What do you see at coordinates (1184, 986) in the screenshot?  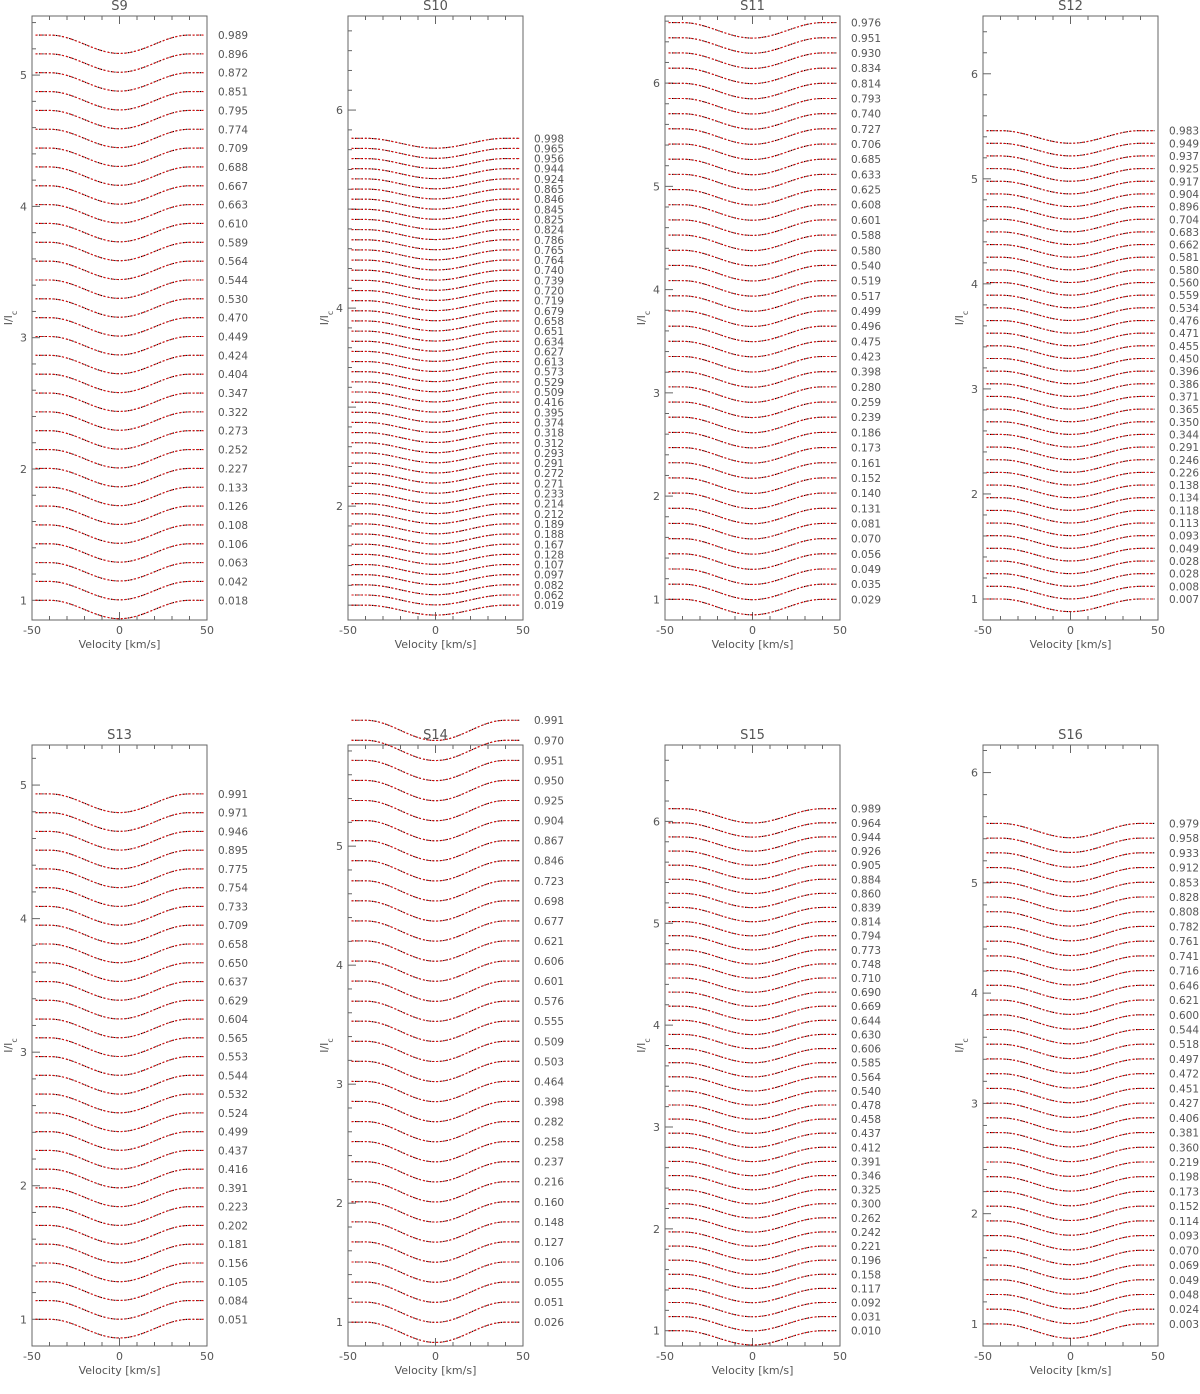 I see `phase-label: 0.646` at bounding box center [1184, 986].